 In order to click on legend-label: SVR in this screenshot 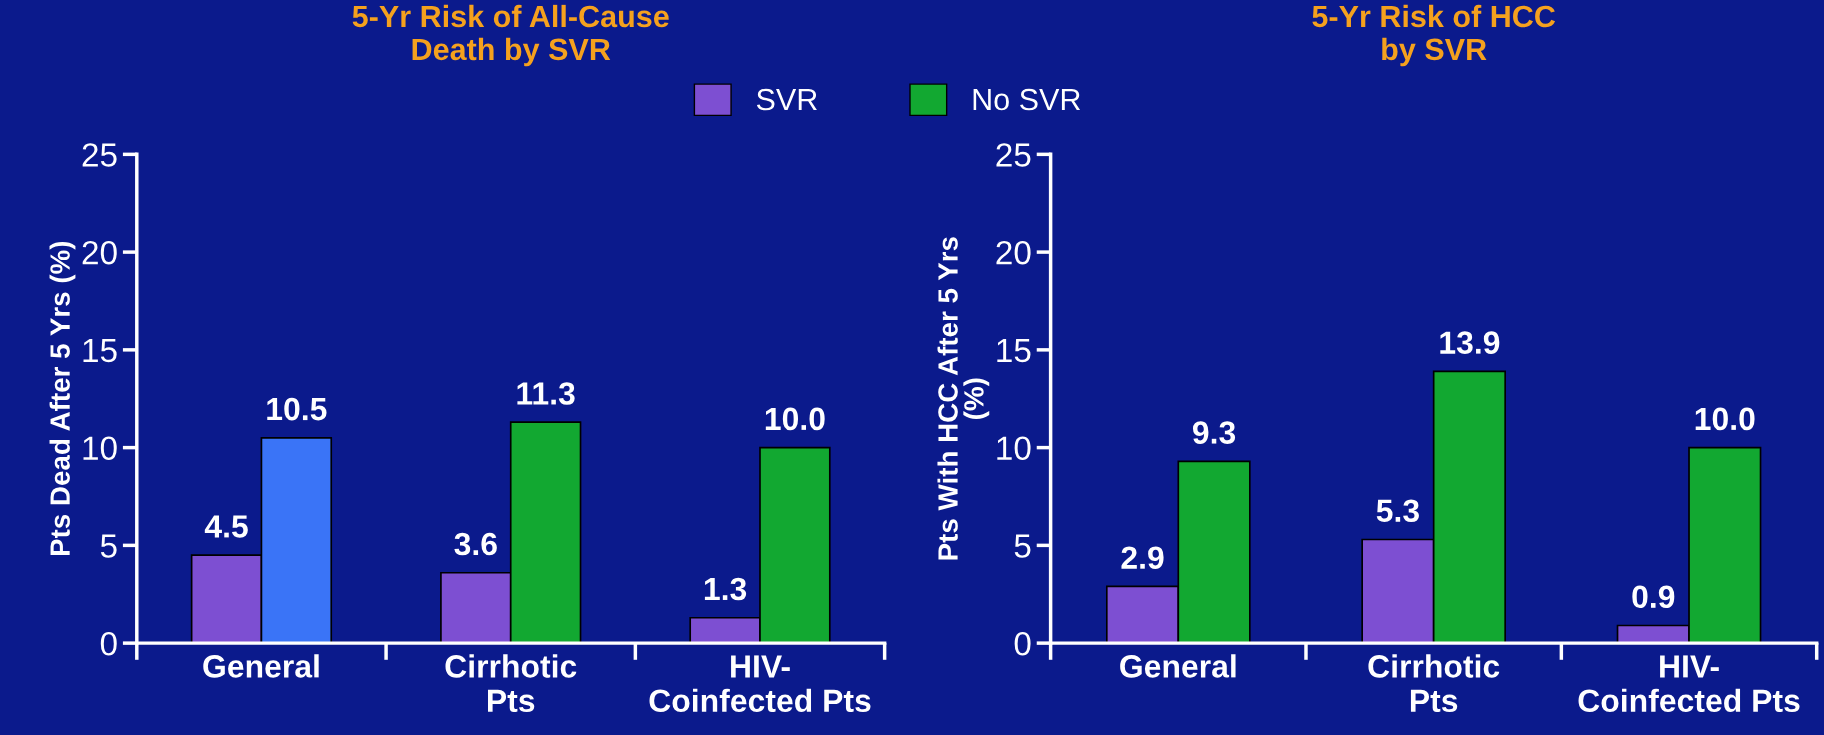, I will do `click(786, 99)`.